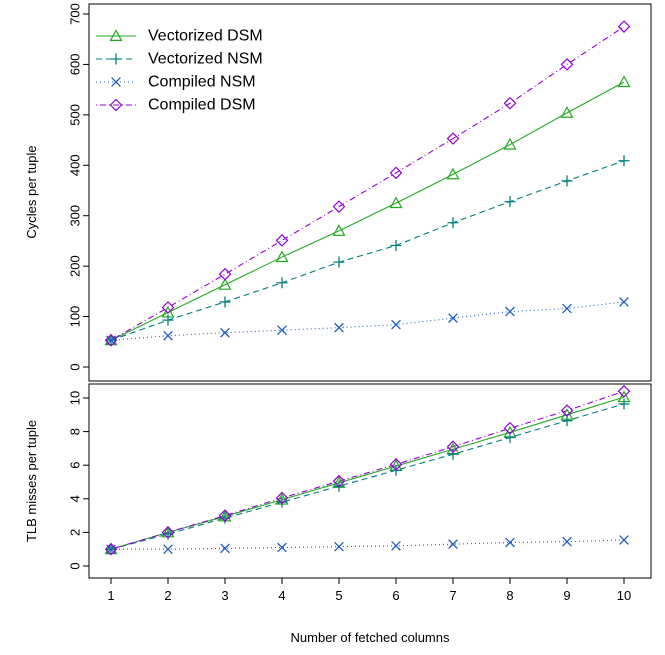 The width and height of the screenshot is (665, 655). Describe the element at coordinates (509, 595) in the screenshot. I see `x-tick-label: 8` at that location.